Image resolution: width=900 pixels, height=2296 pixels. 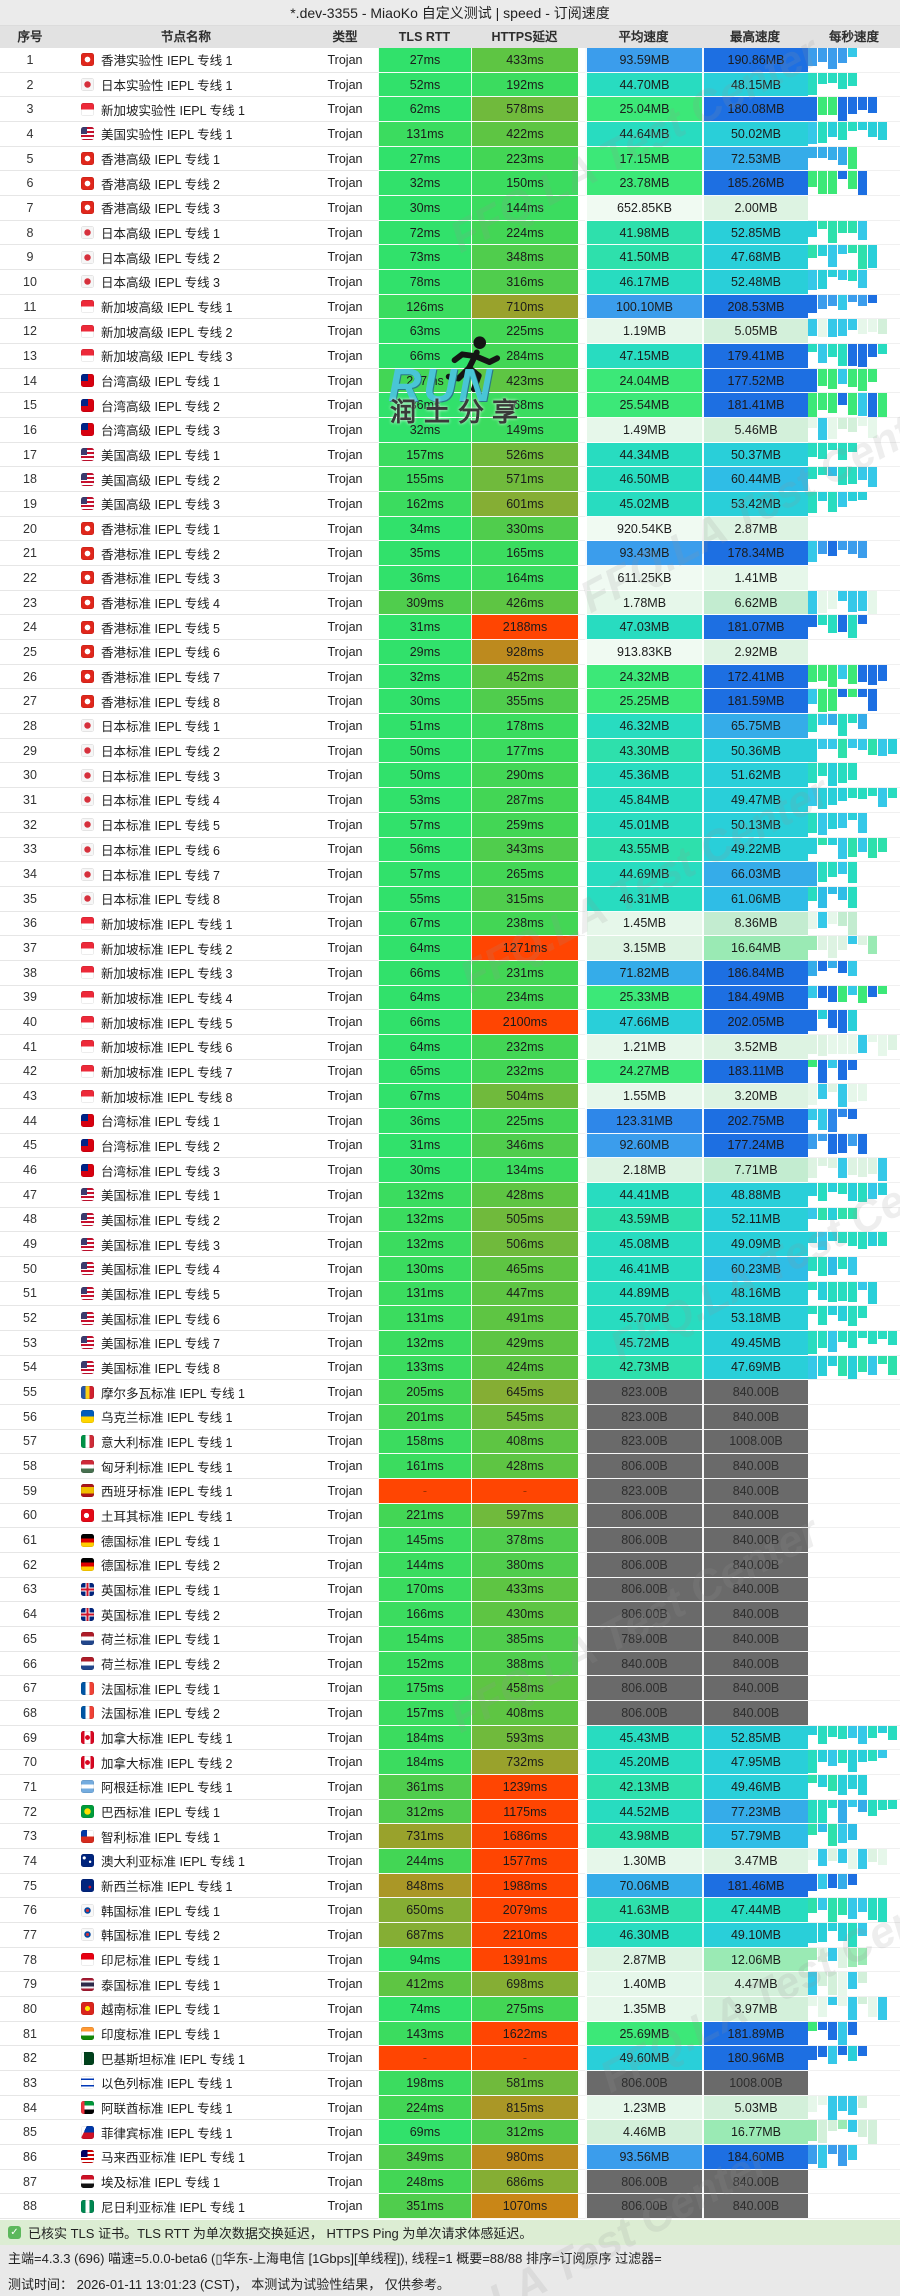 What do you see at coordinates (30, 1343) in the screenshot?
I see `row-index-cell: 53` at bounding box center [30, 1343].